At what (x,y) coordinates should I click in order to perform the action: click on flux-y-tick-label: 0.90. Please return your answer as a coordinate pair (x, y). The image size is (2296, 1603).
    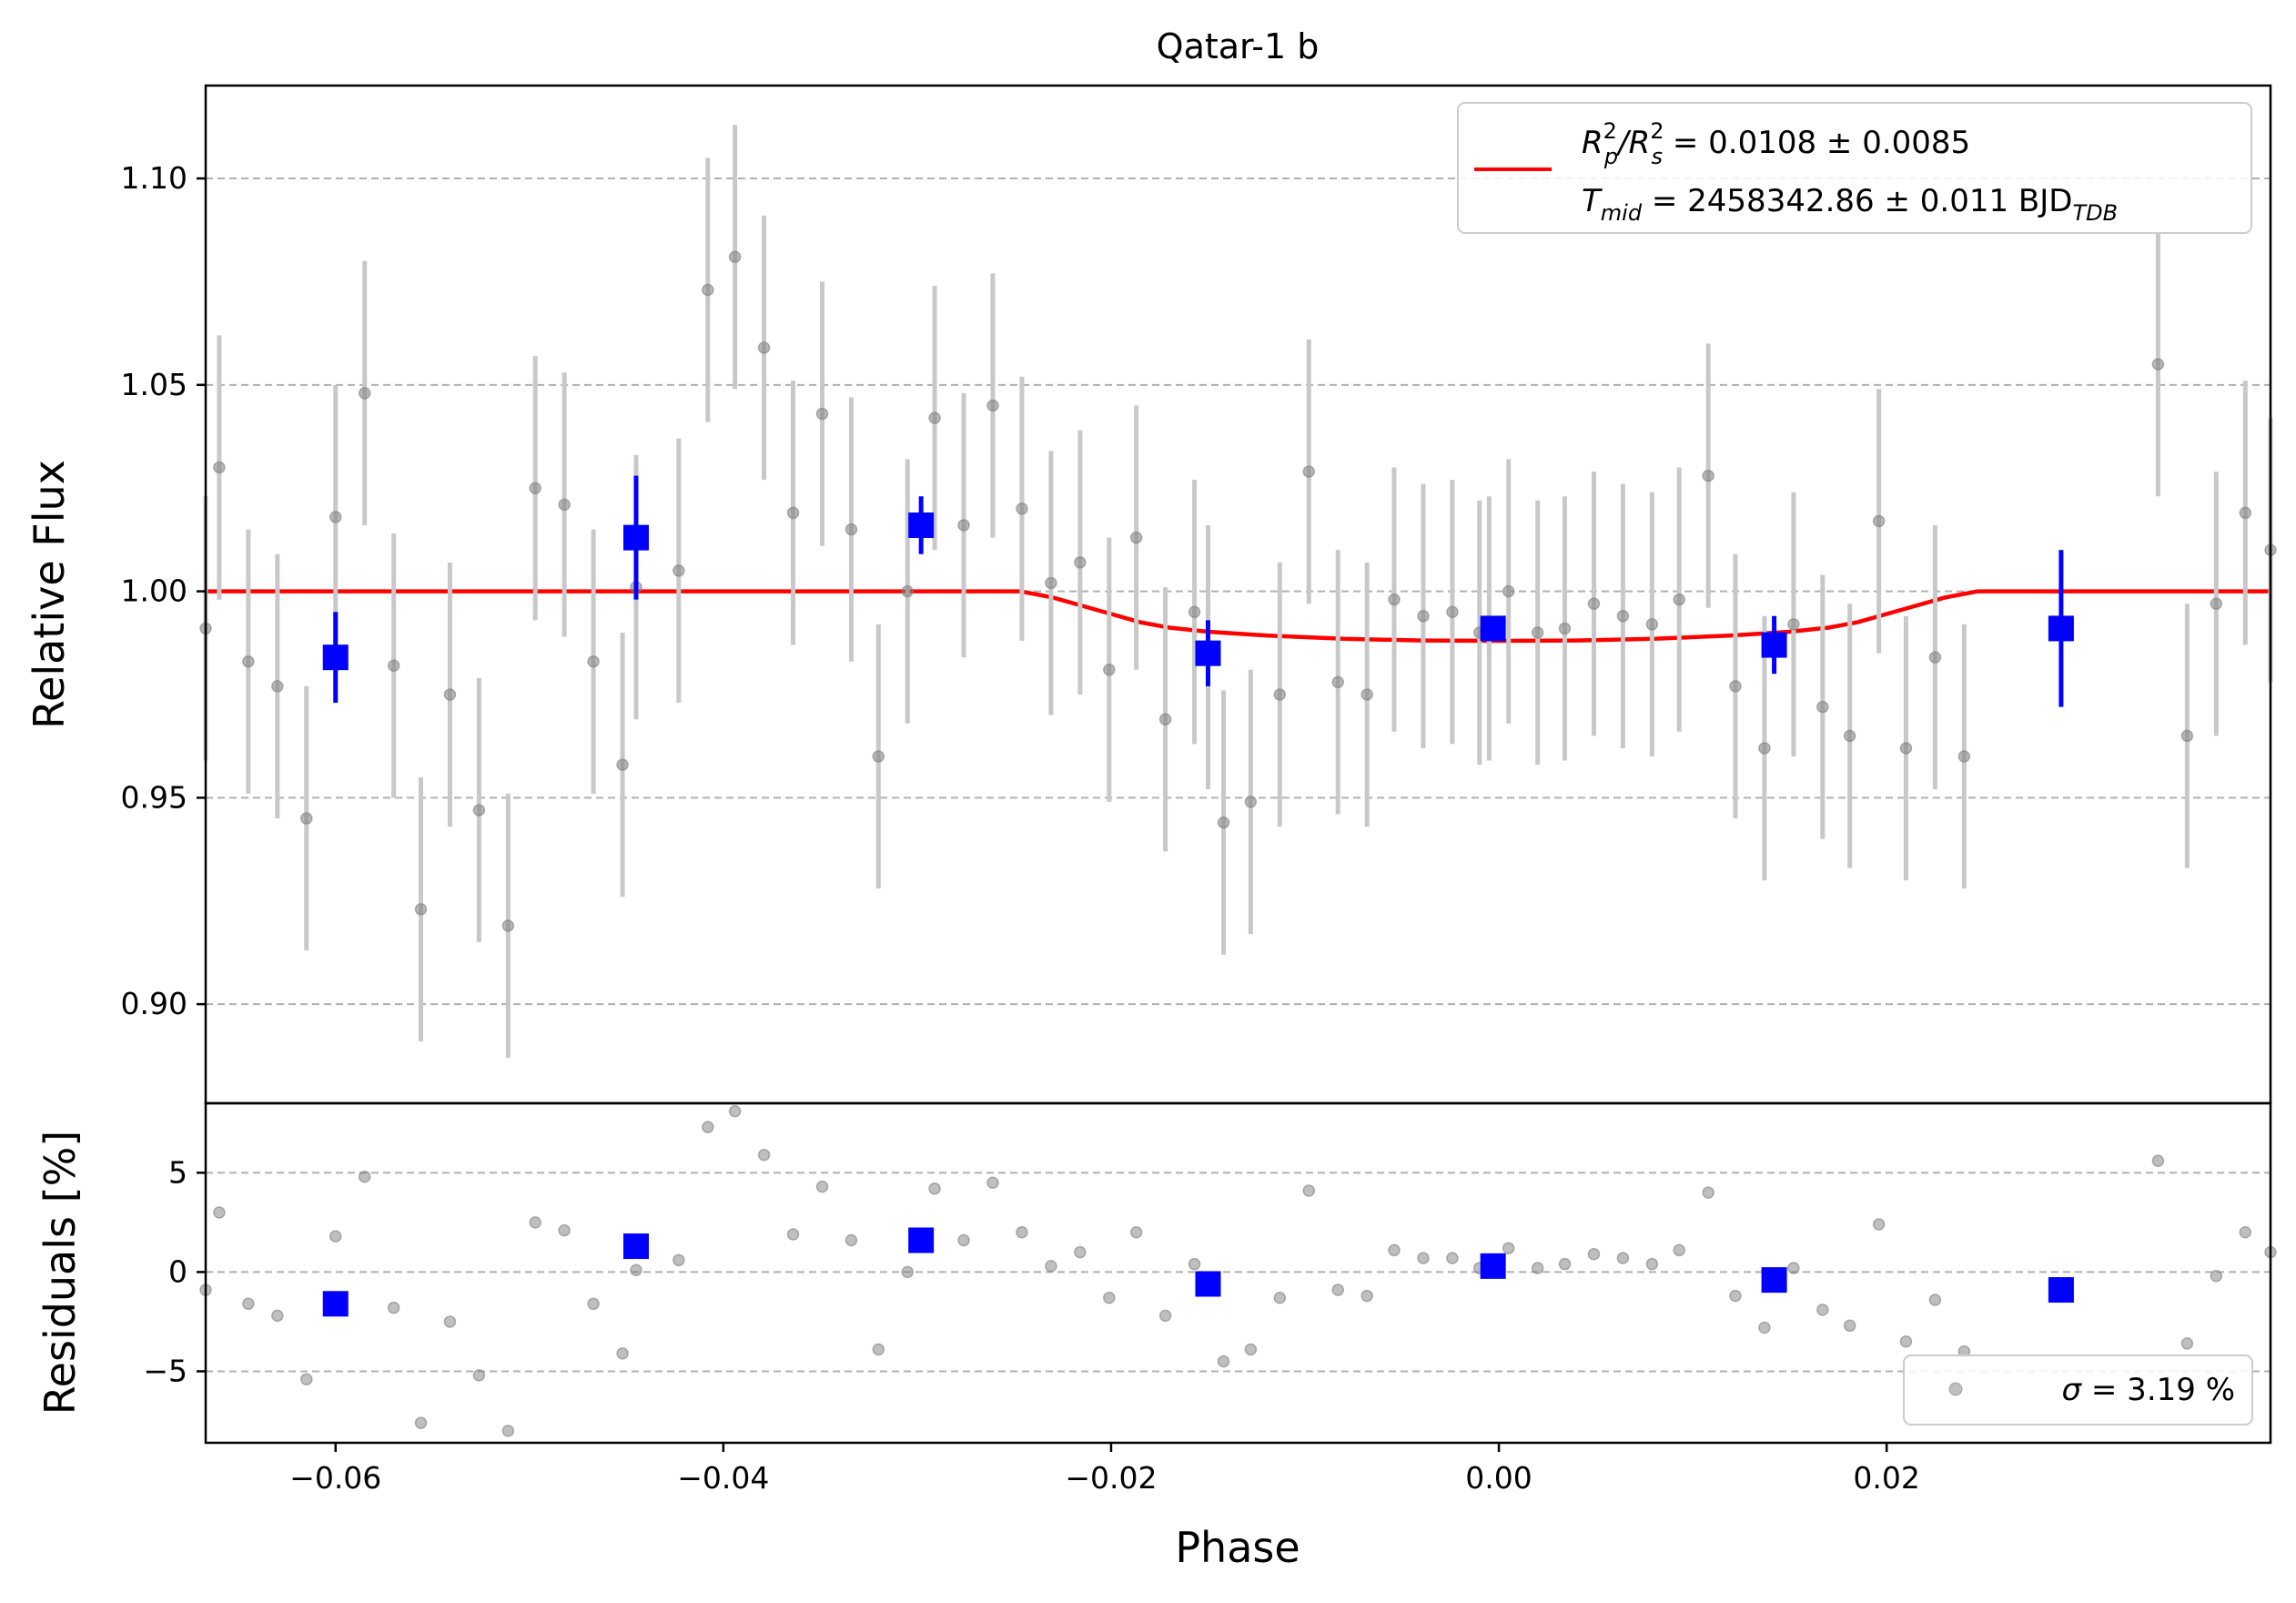
    Looking at the image, I should click on (154, 1003).